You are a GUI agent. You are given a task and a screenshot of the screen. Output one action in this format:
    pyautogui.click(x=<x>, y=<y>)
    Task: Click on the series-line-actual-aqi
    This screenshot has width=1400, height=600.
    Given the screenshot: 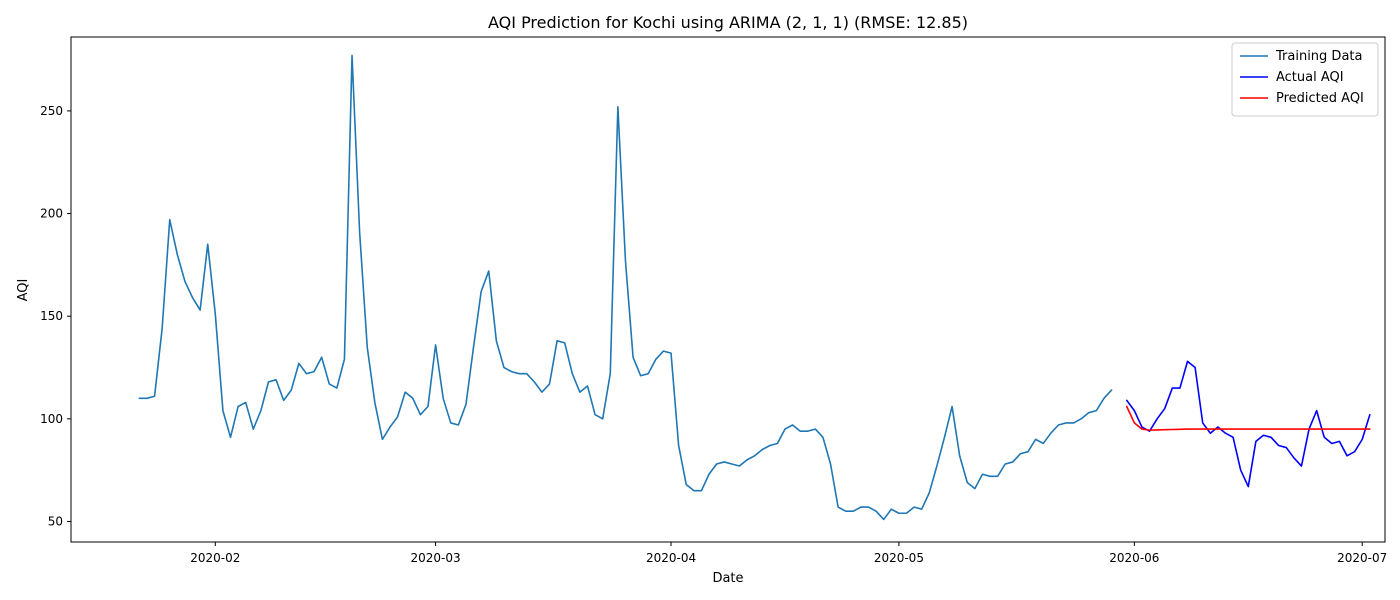 What is the action you would take?
    pyautogui.click(x=1248, y=424)
    